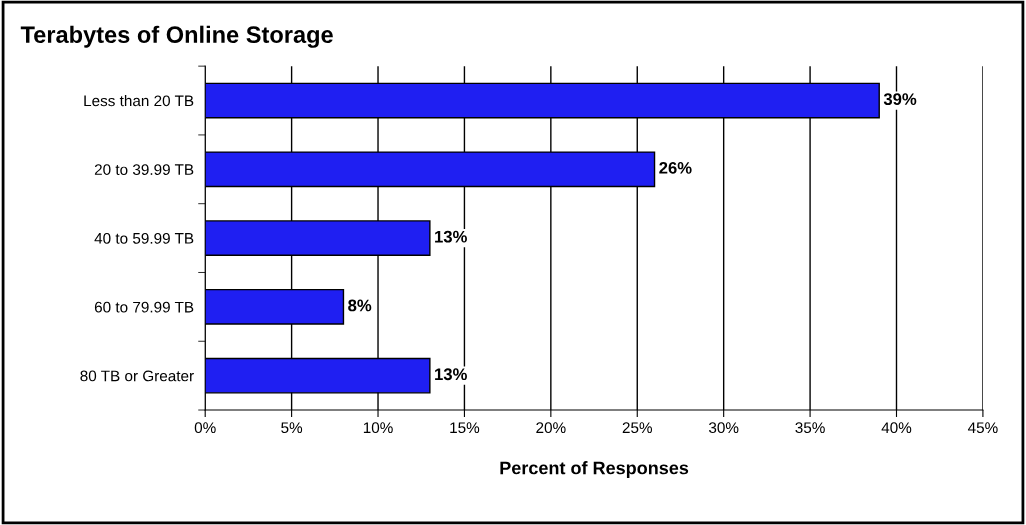 The height and width of the screenshot is (525, 1026). I want to click on x-tick-label: 45%, so click(982, 428).